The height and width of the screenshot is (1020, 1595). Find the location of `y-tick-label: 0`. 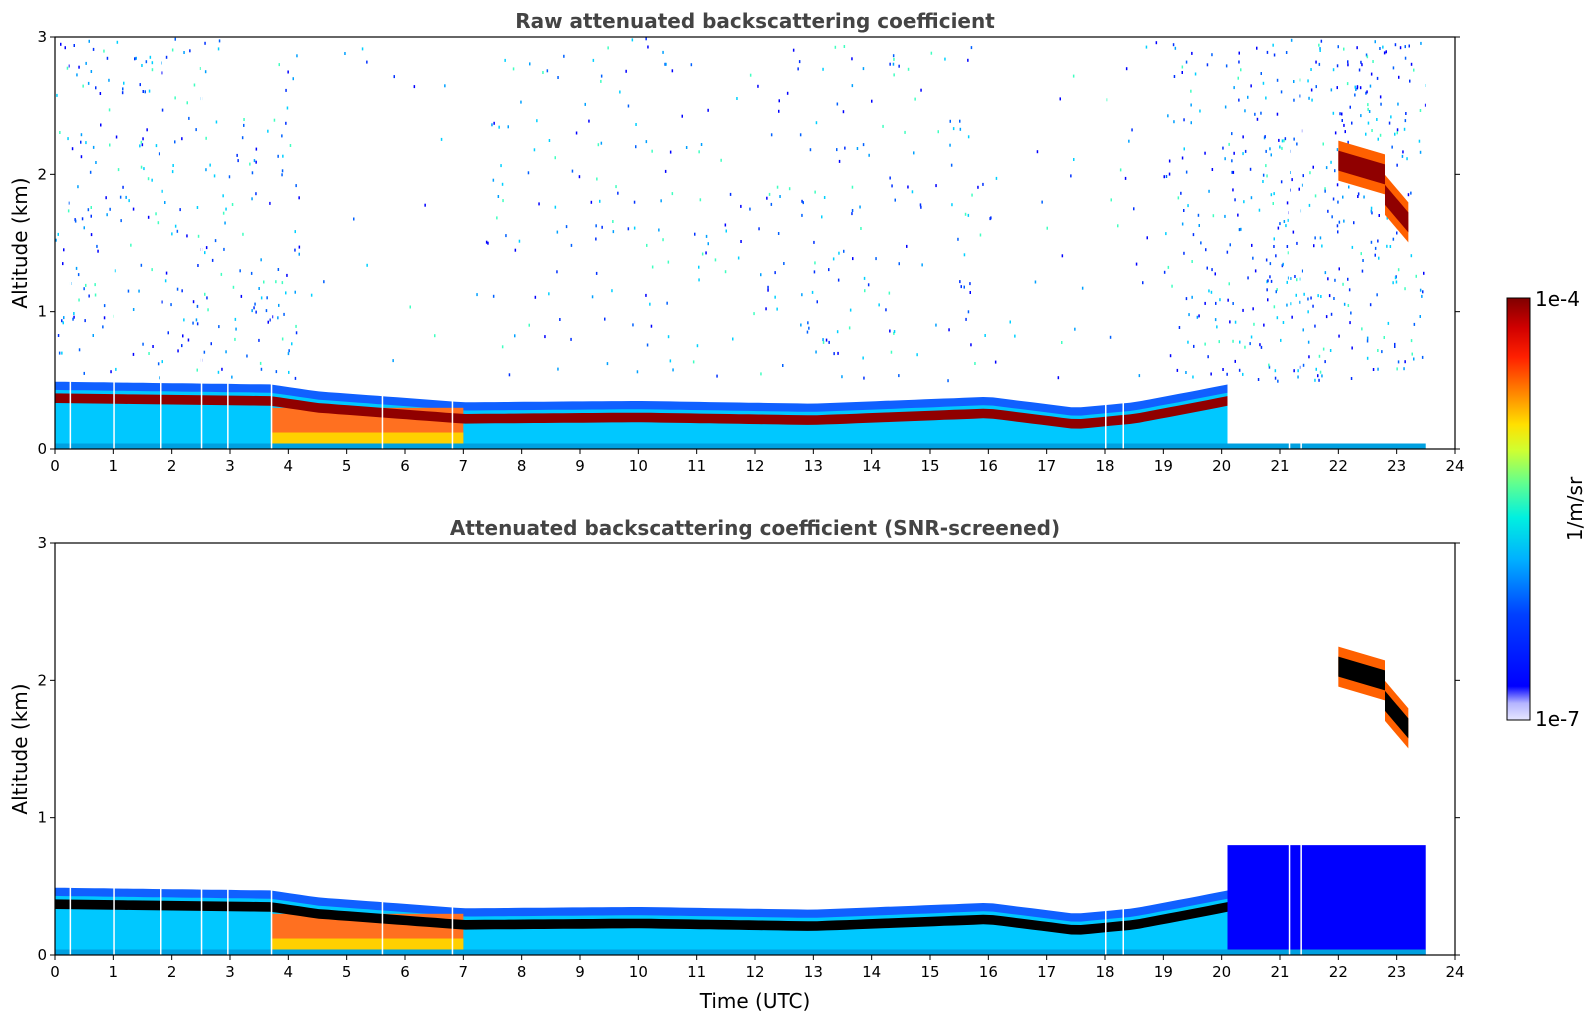

y-tick-label: 0 is located at coordinates (42, 449).